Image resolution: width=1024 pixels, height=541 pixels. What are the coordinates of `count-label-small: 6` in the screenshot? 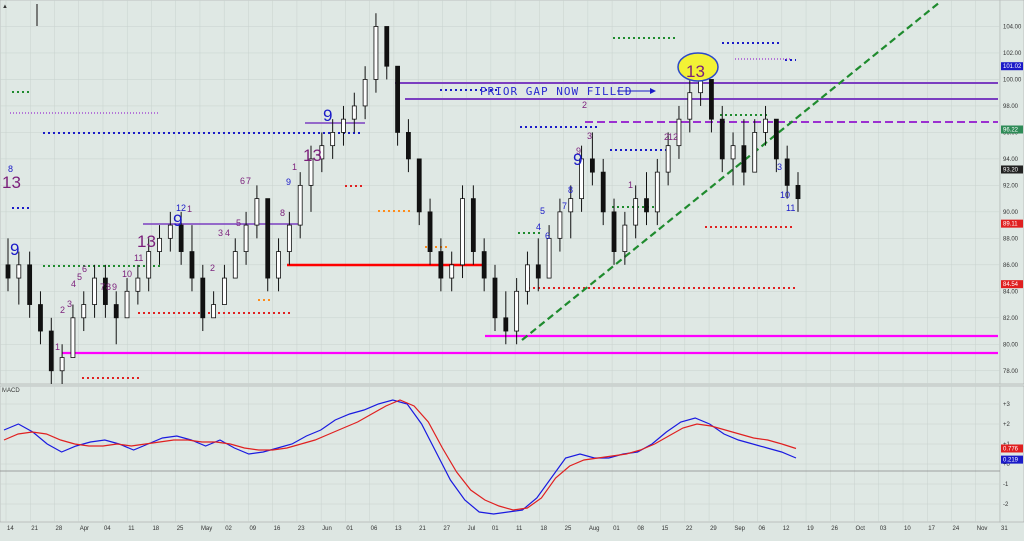 It's located at (84, 269).